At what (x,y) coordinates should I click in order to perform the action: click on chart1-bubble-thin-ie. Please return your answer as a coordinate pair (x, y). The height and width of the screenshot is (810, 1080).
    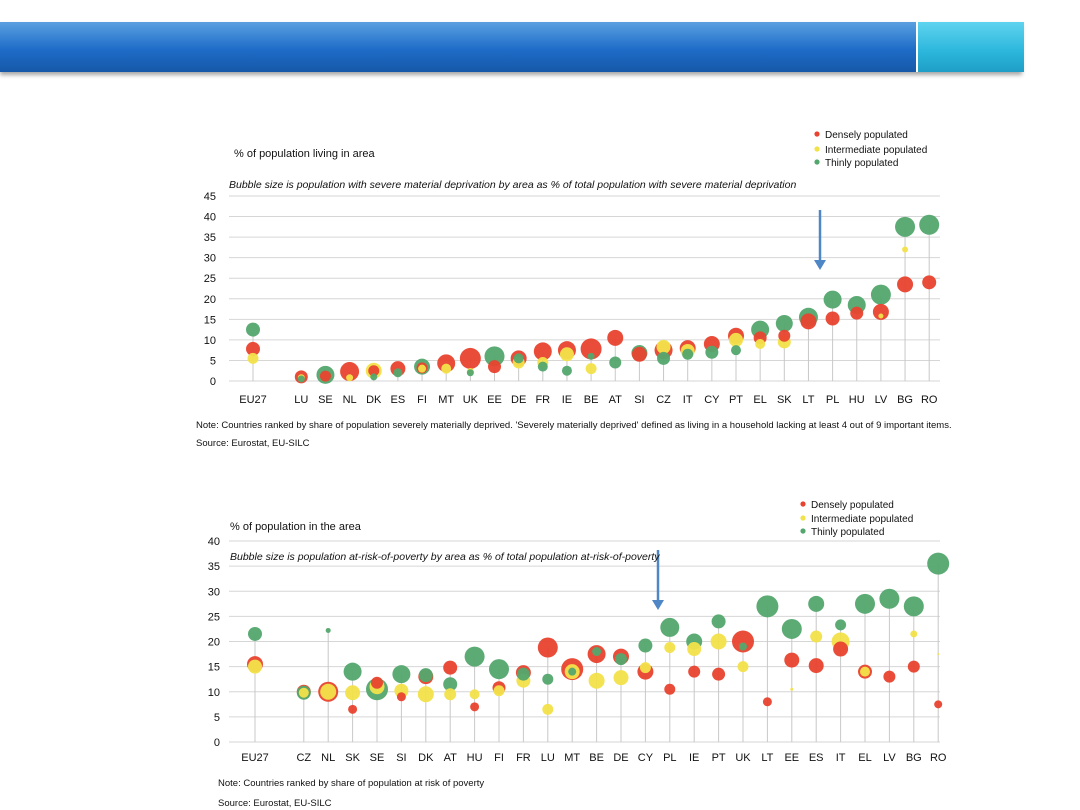
    Looking at the image, I should click on (566, 370).